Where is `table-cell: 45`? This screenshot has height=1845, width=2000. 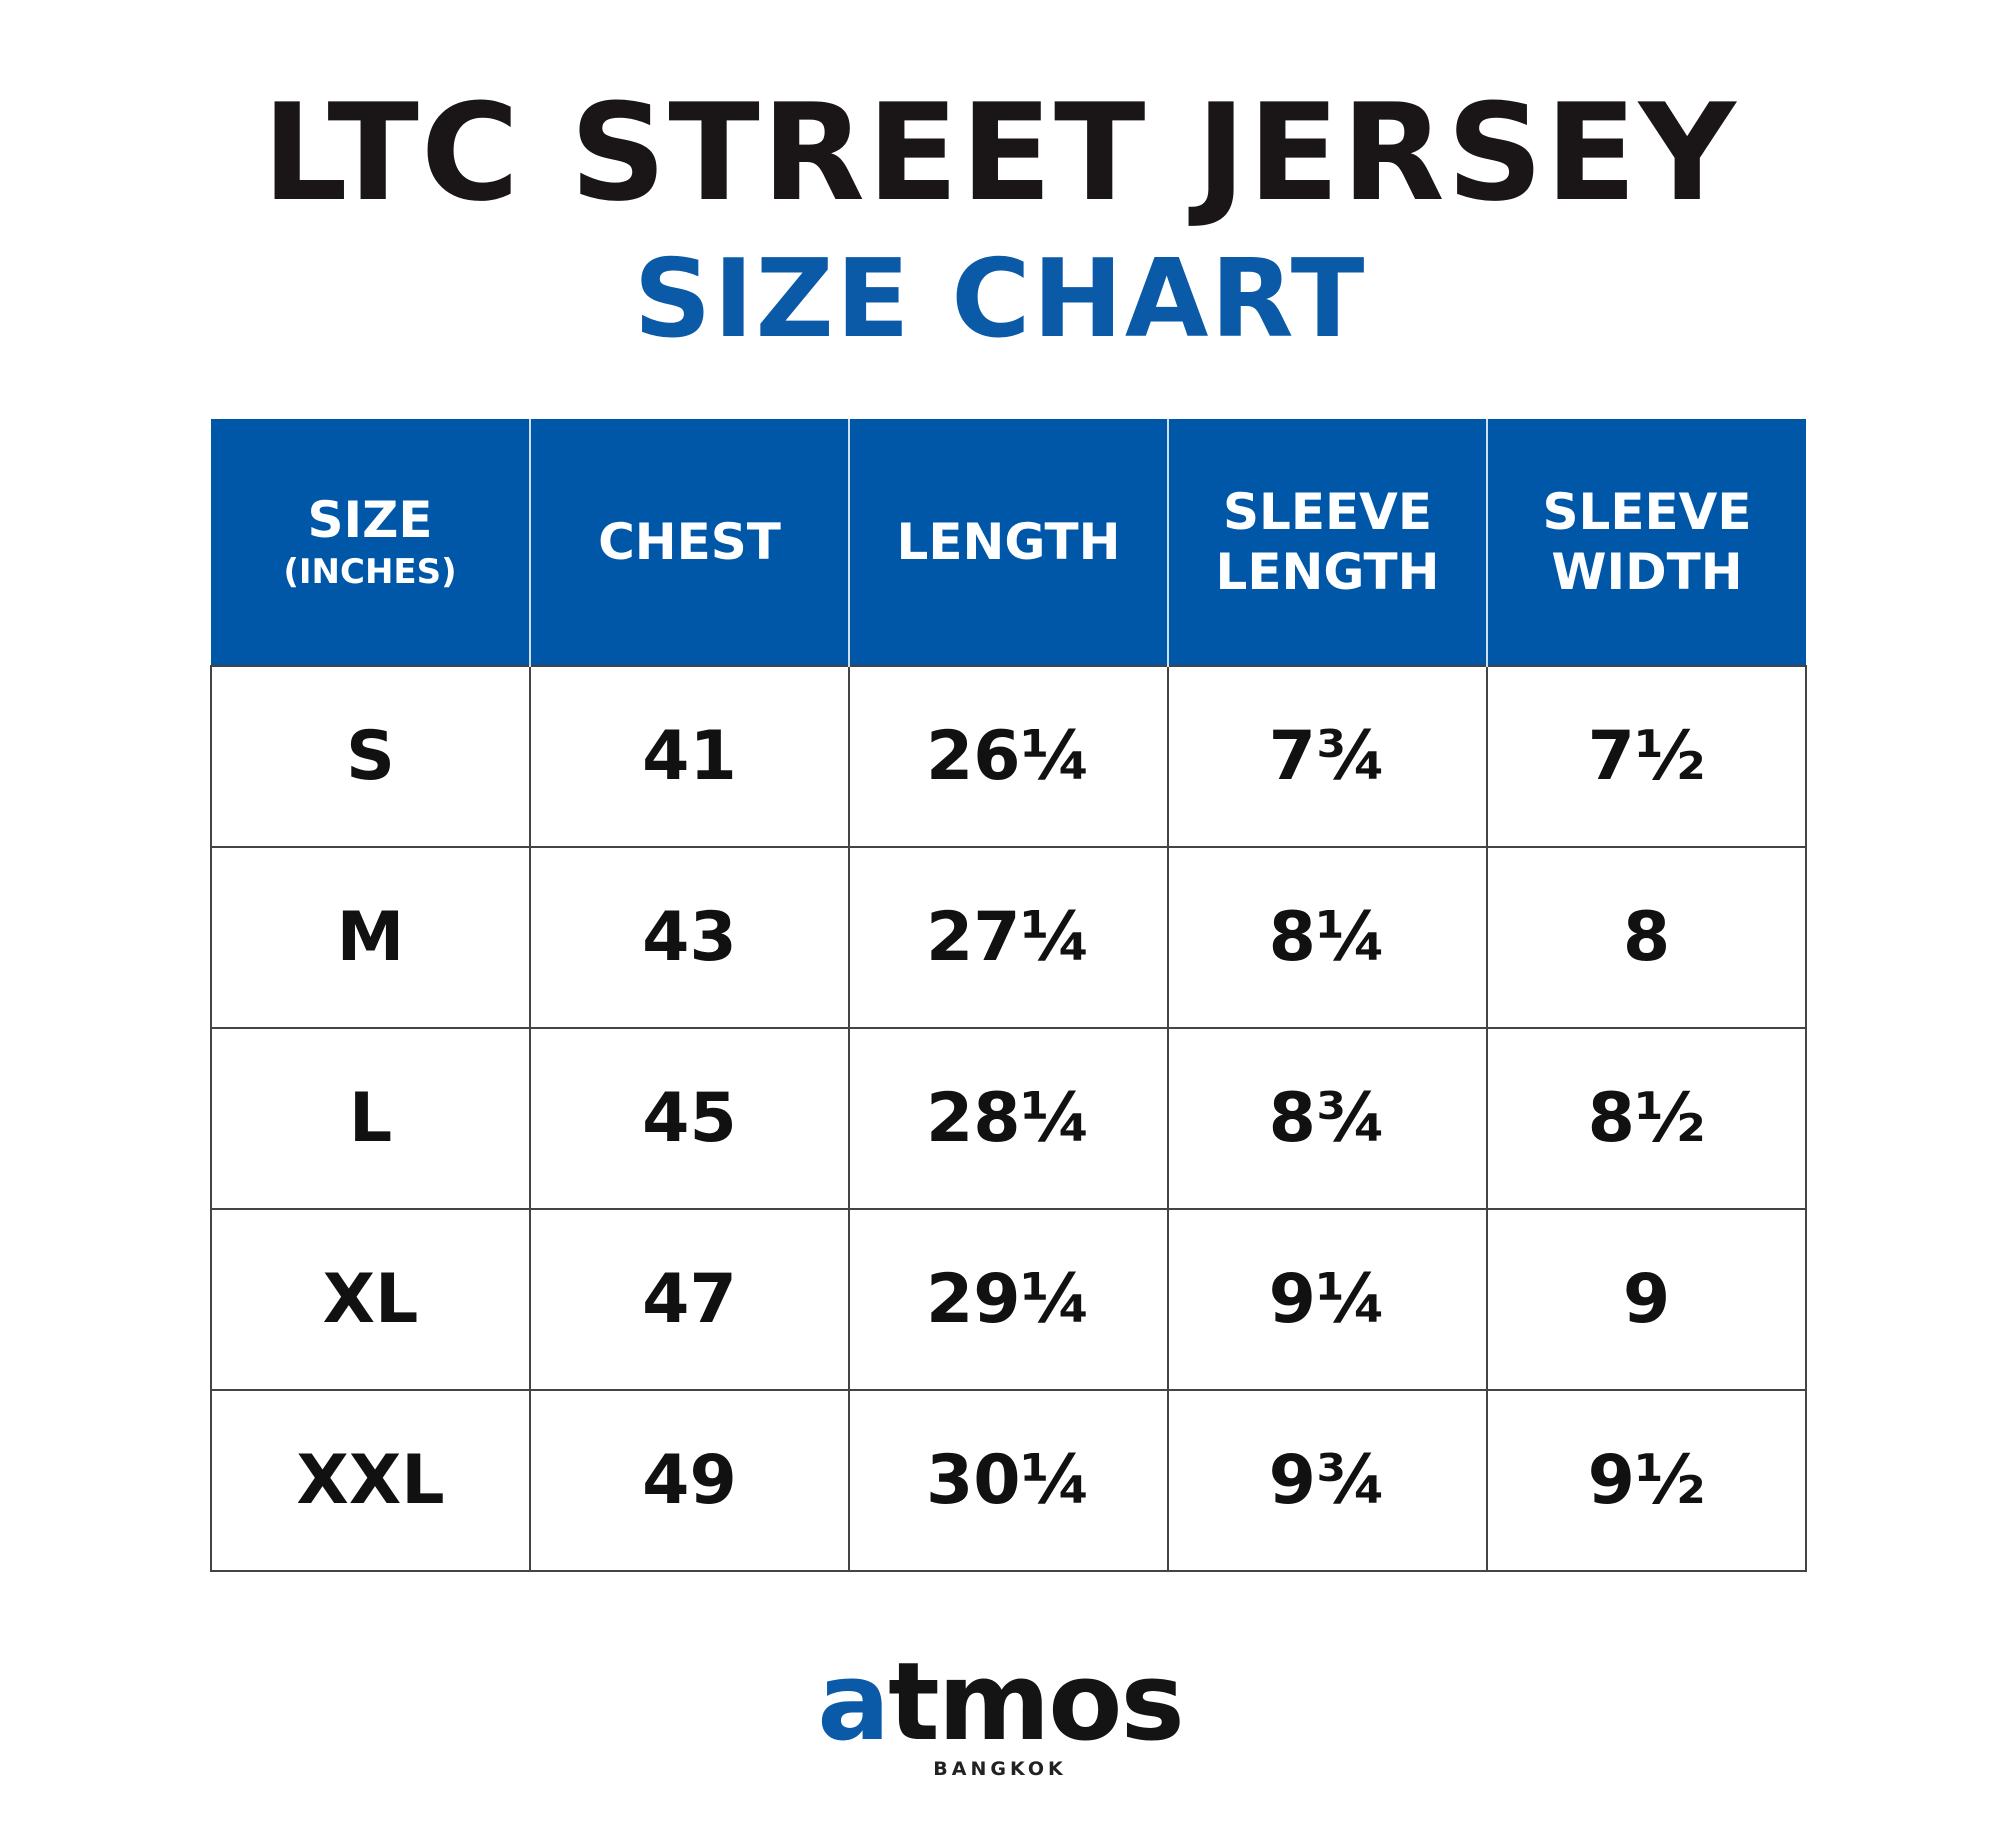 table-cell: 45 is located at coordinates (689, 1118).